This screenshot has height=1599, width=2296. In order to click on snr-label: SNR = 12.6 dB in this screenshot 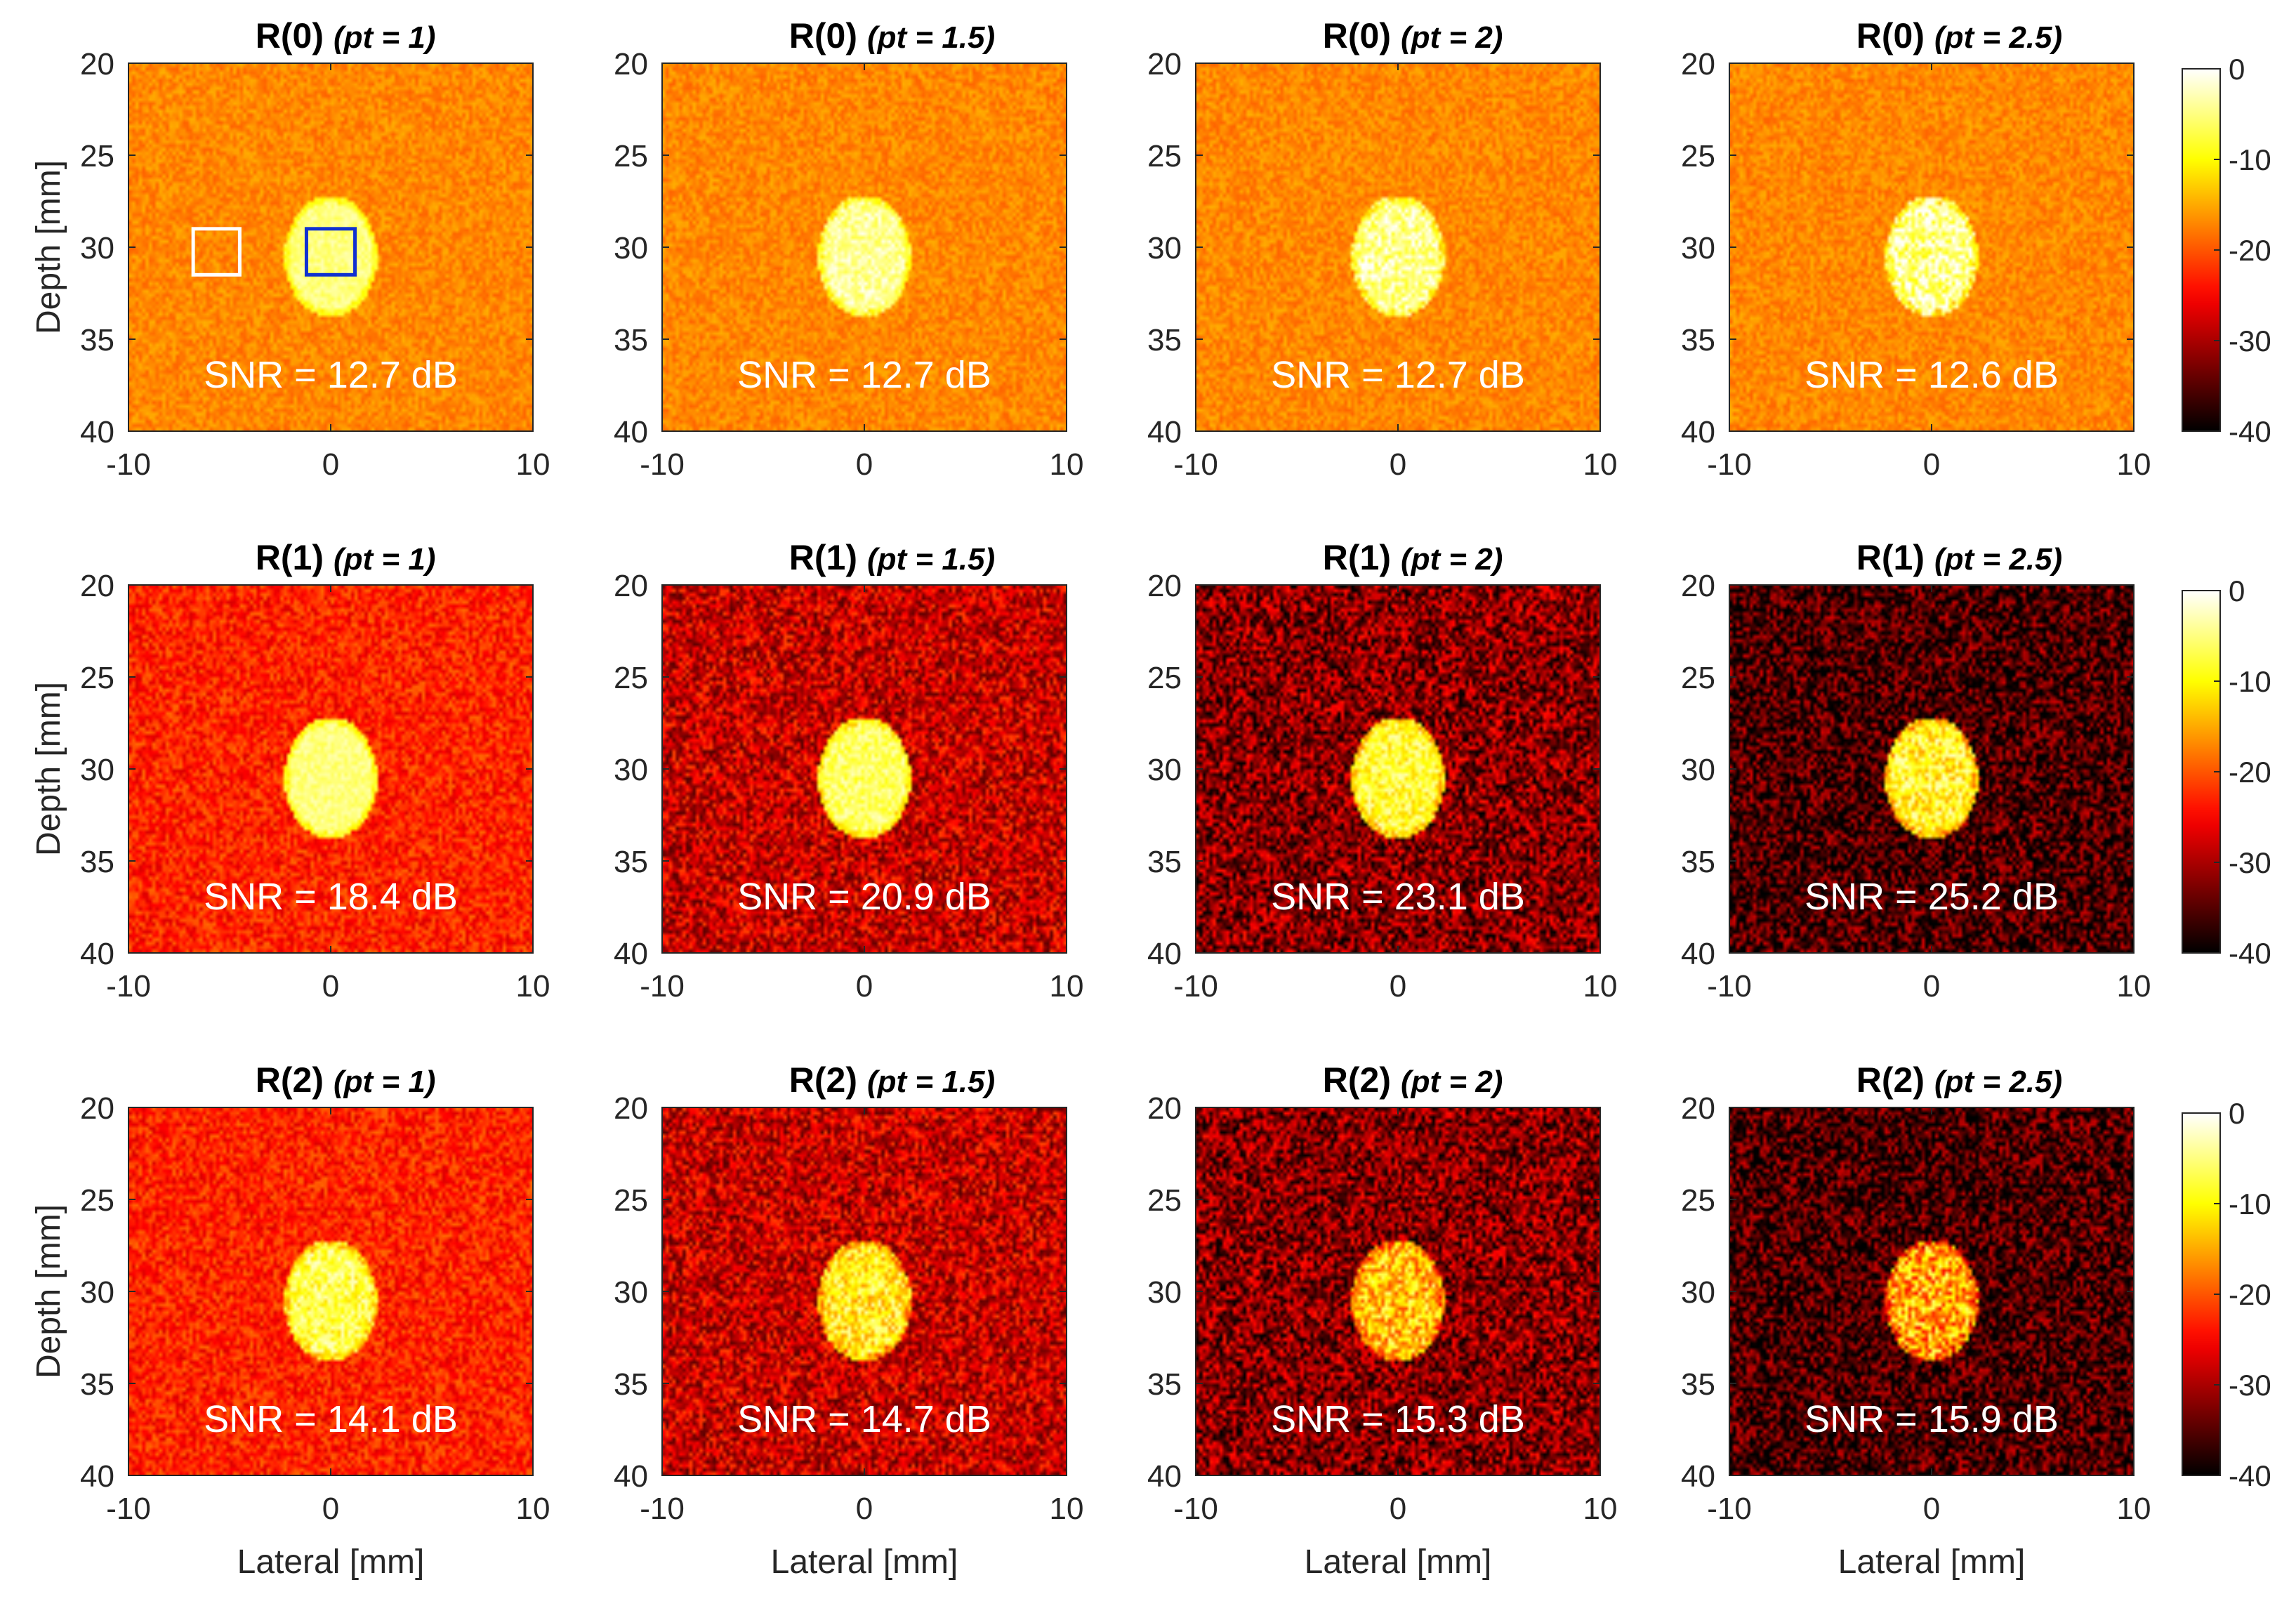, I will do `click(1932, 375)`.